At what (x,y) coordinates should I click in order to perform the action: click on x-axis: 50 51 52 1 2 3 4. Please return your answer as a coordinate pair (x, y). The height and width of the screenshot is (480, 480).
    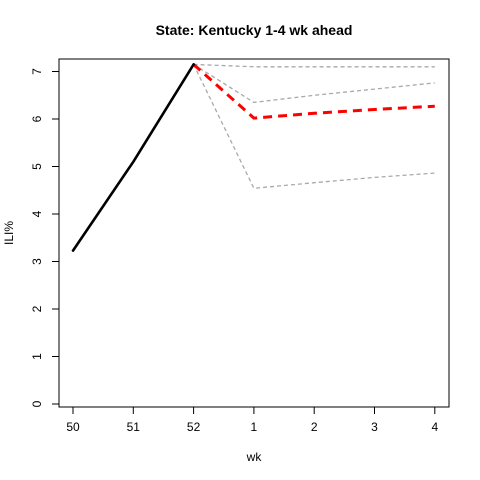
    Looking at the image, I should click on (252, 420).